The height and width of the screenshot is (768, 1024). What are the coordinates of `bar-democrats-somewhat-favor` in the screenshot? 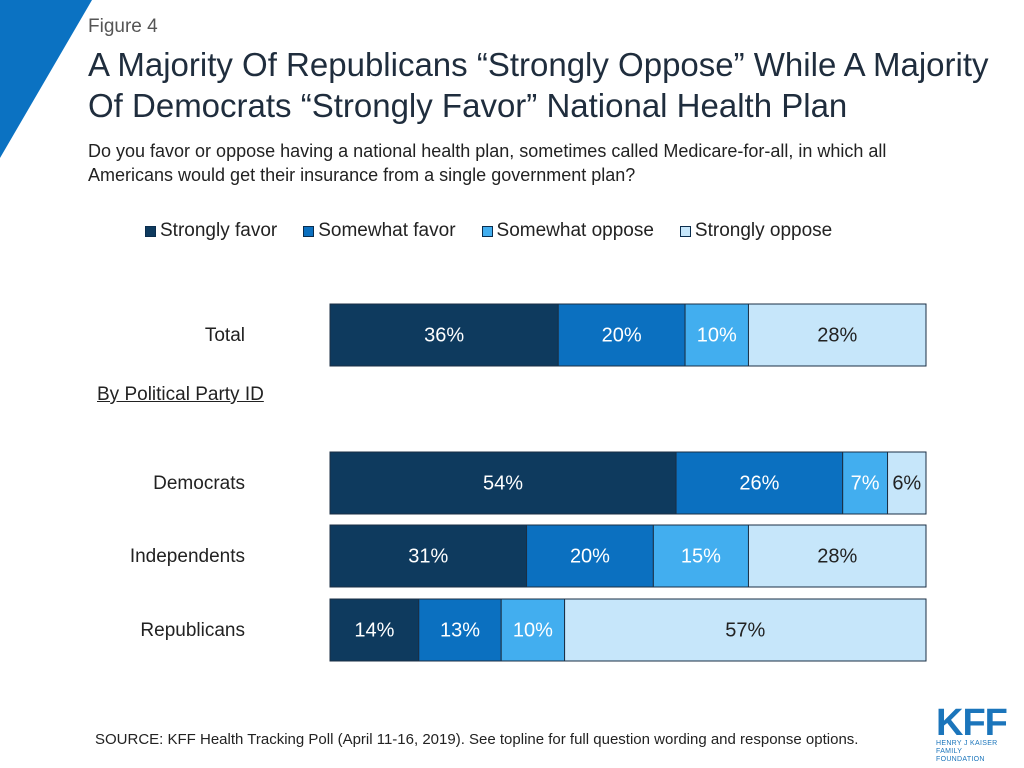 It's located at (759, 483).